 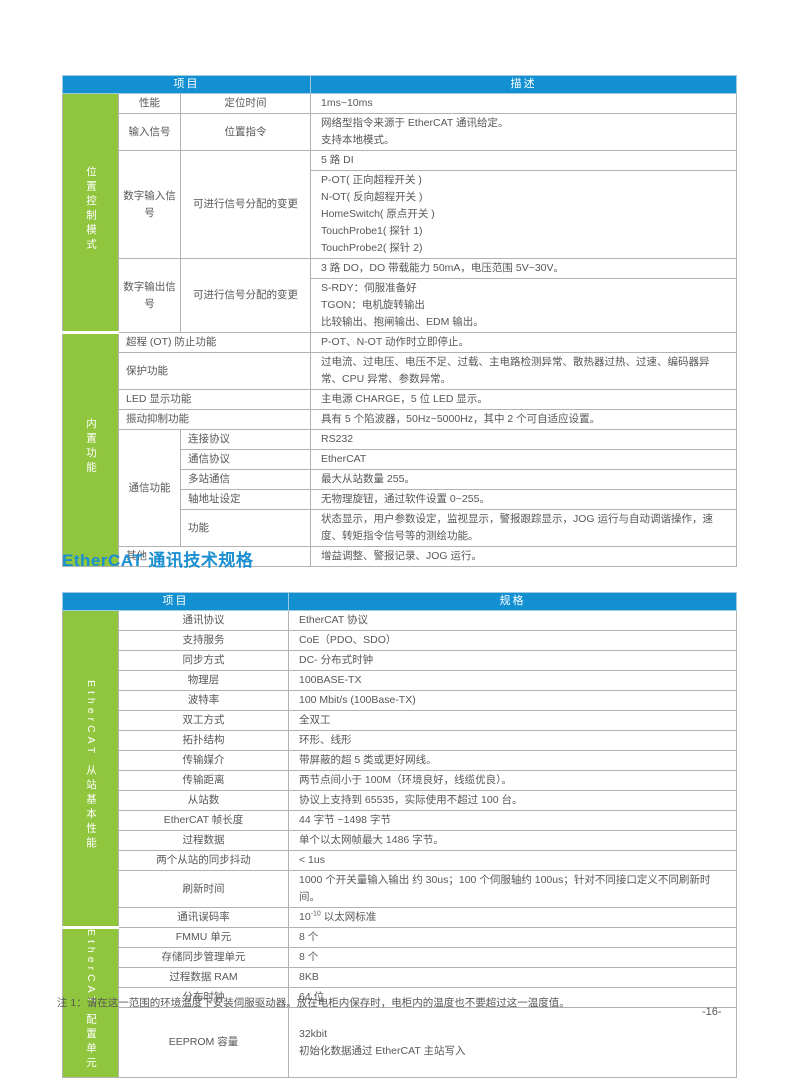 I want to click on table-row: 通讯误码率 10-10 以太网标准, so click(x=400, y=917).